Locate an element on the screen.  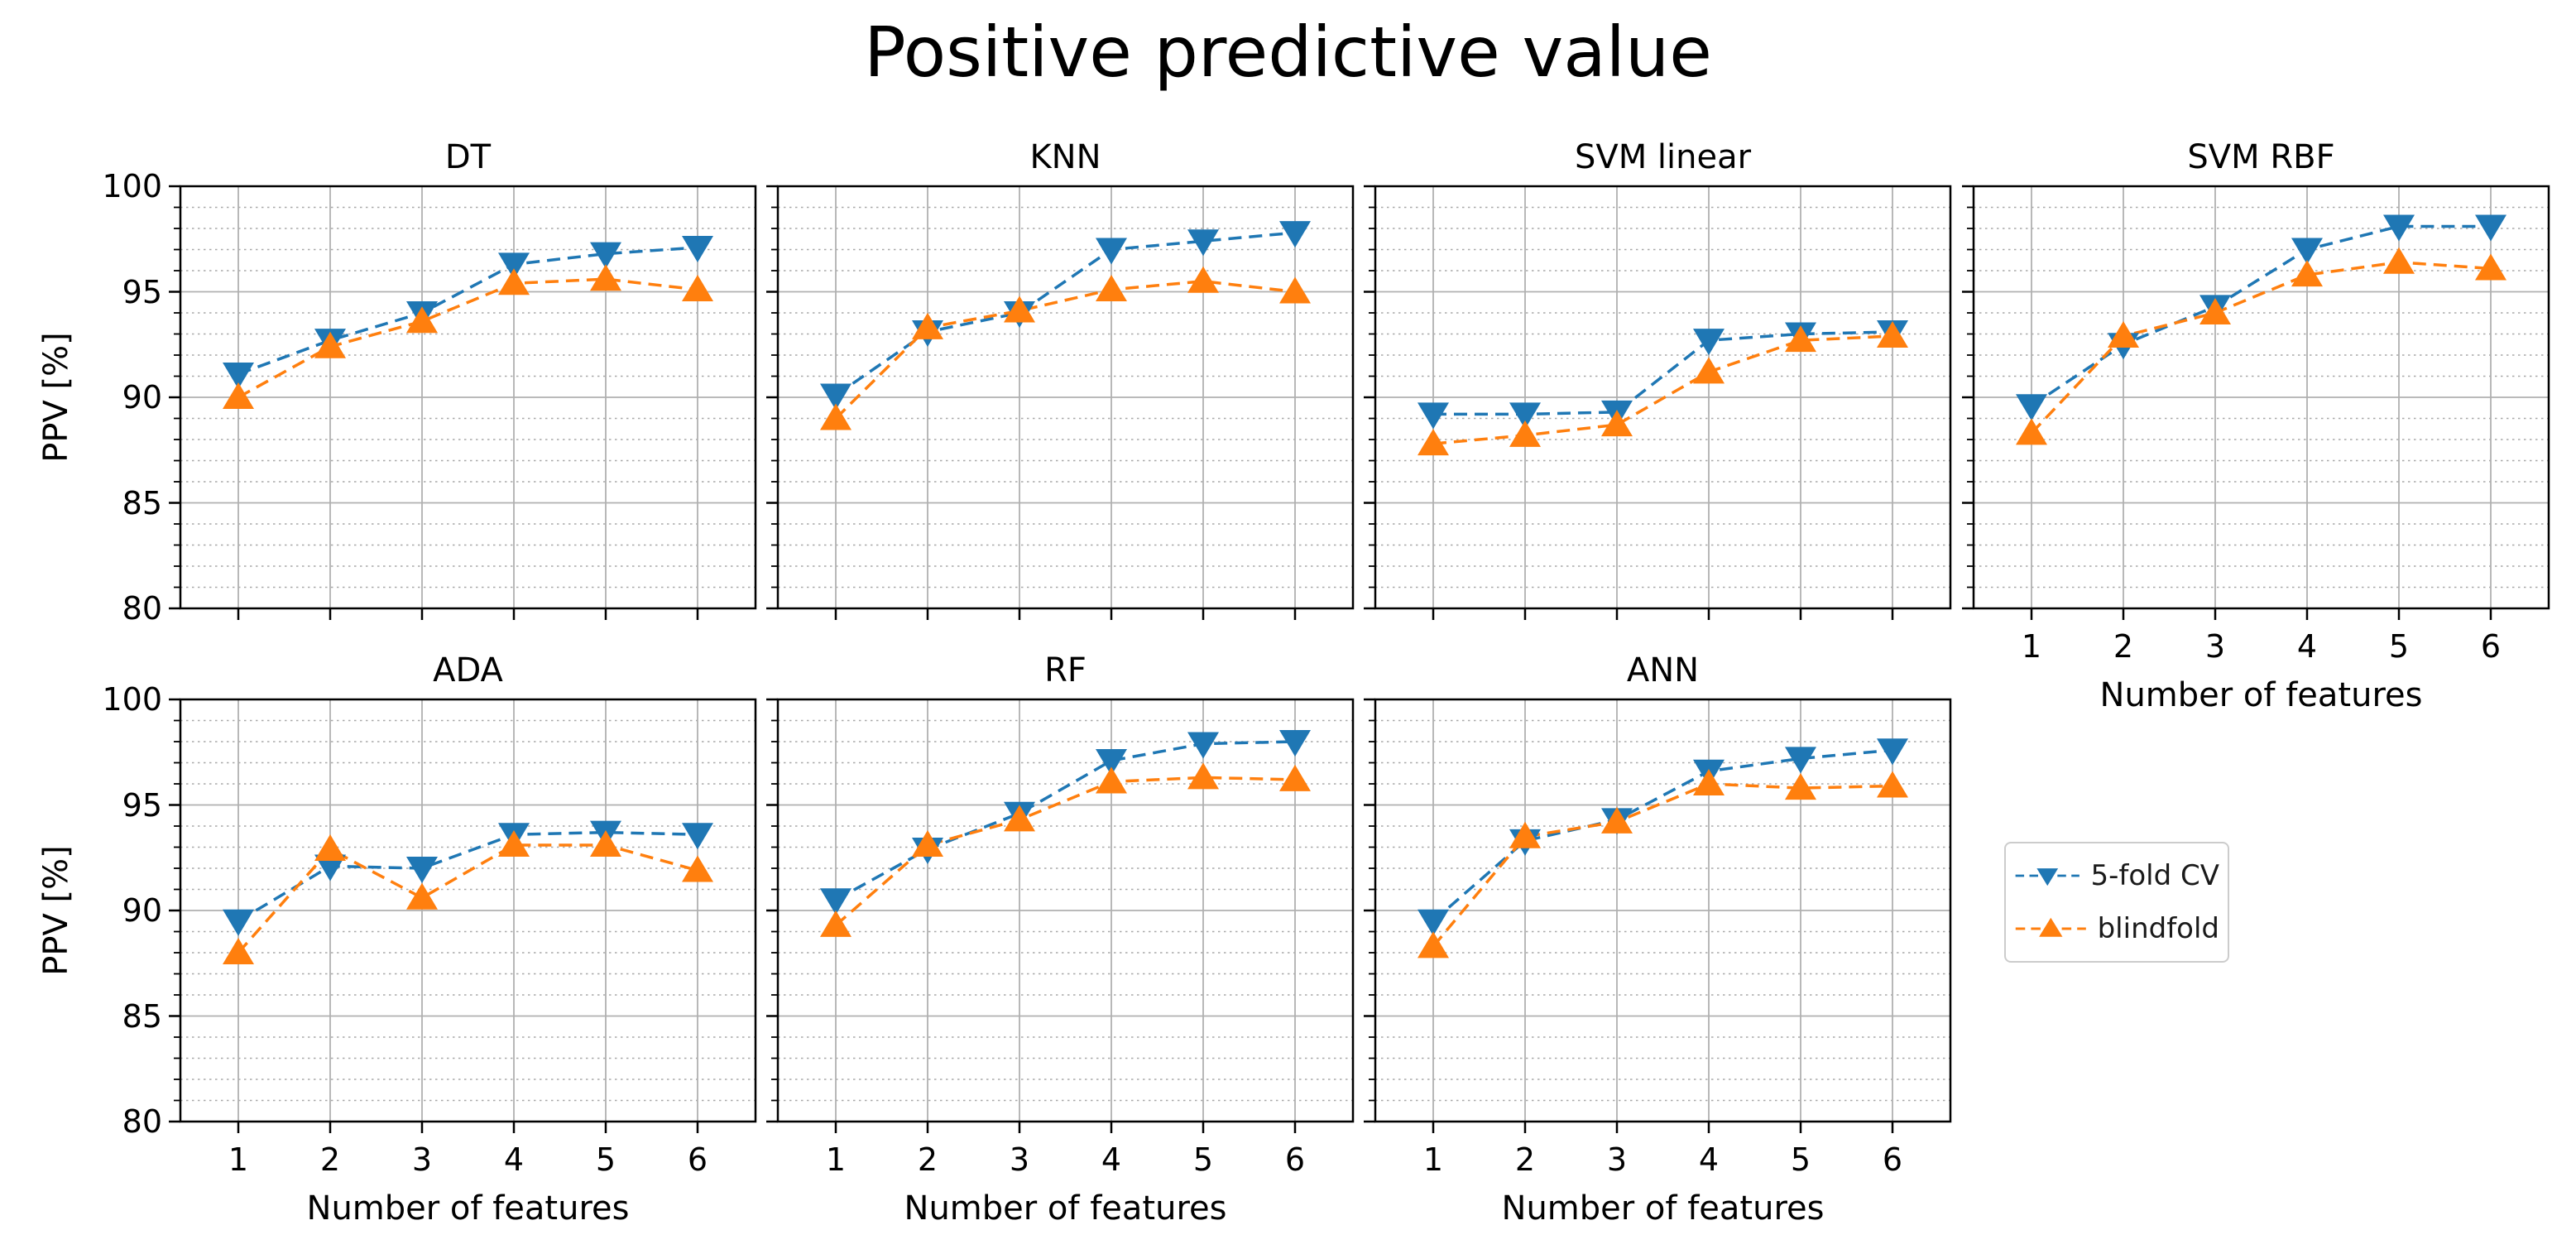
figure-title: Positive predictive value is located at coordinates (1288, 52).